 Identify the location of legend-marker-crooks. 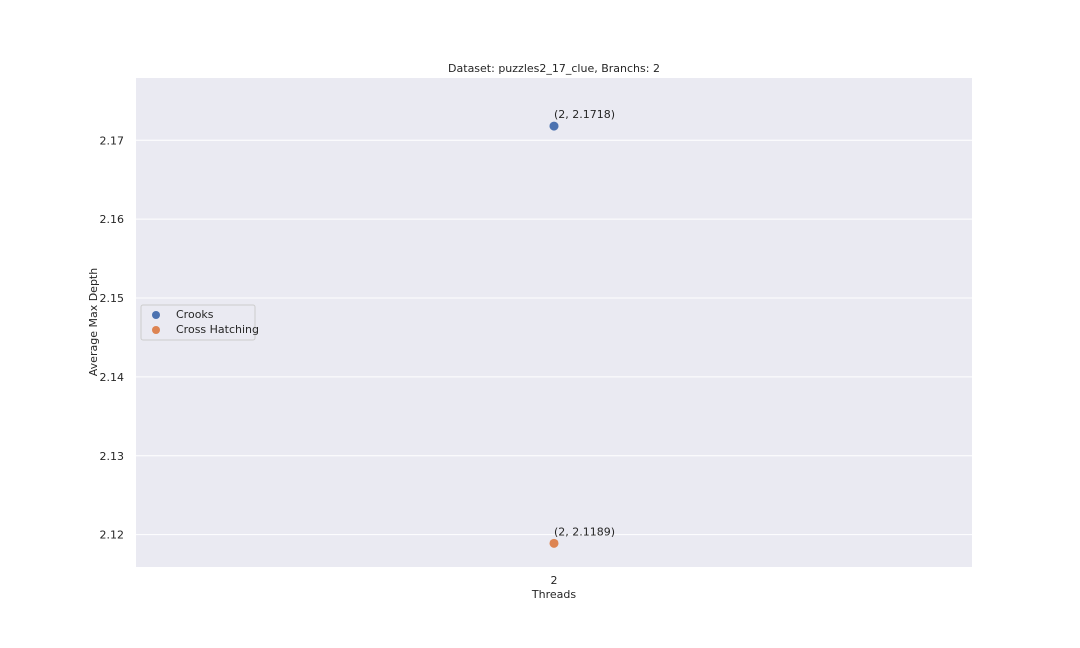
(156, 315).